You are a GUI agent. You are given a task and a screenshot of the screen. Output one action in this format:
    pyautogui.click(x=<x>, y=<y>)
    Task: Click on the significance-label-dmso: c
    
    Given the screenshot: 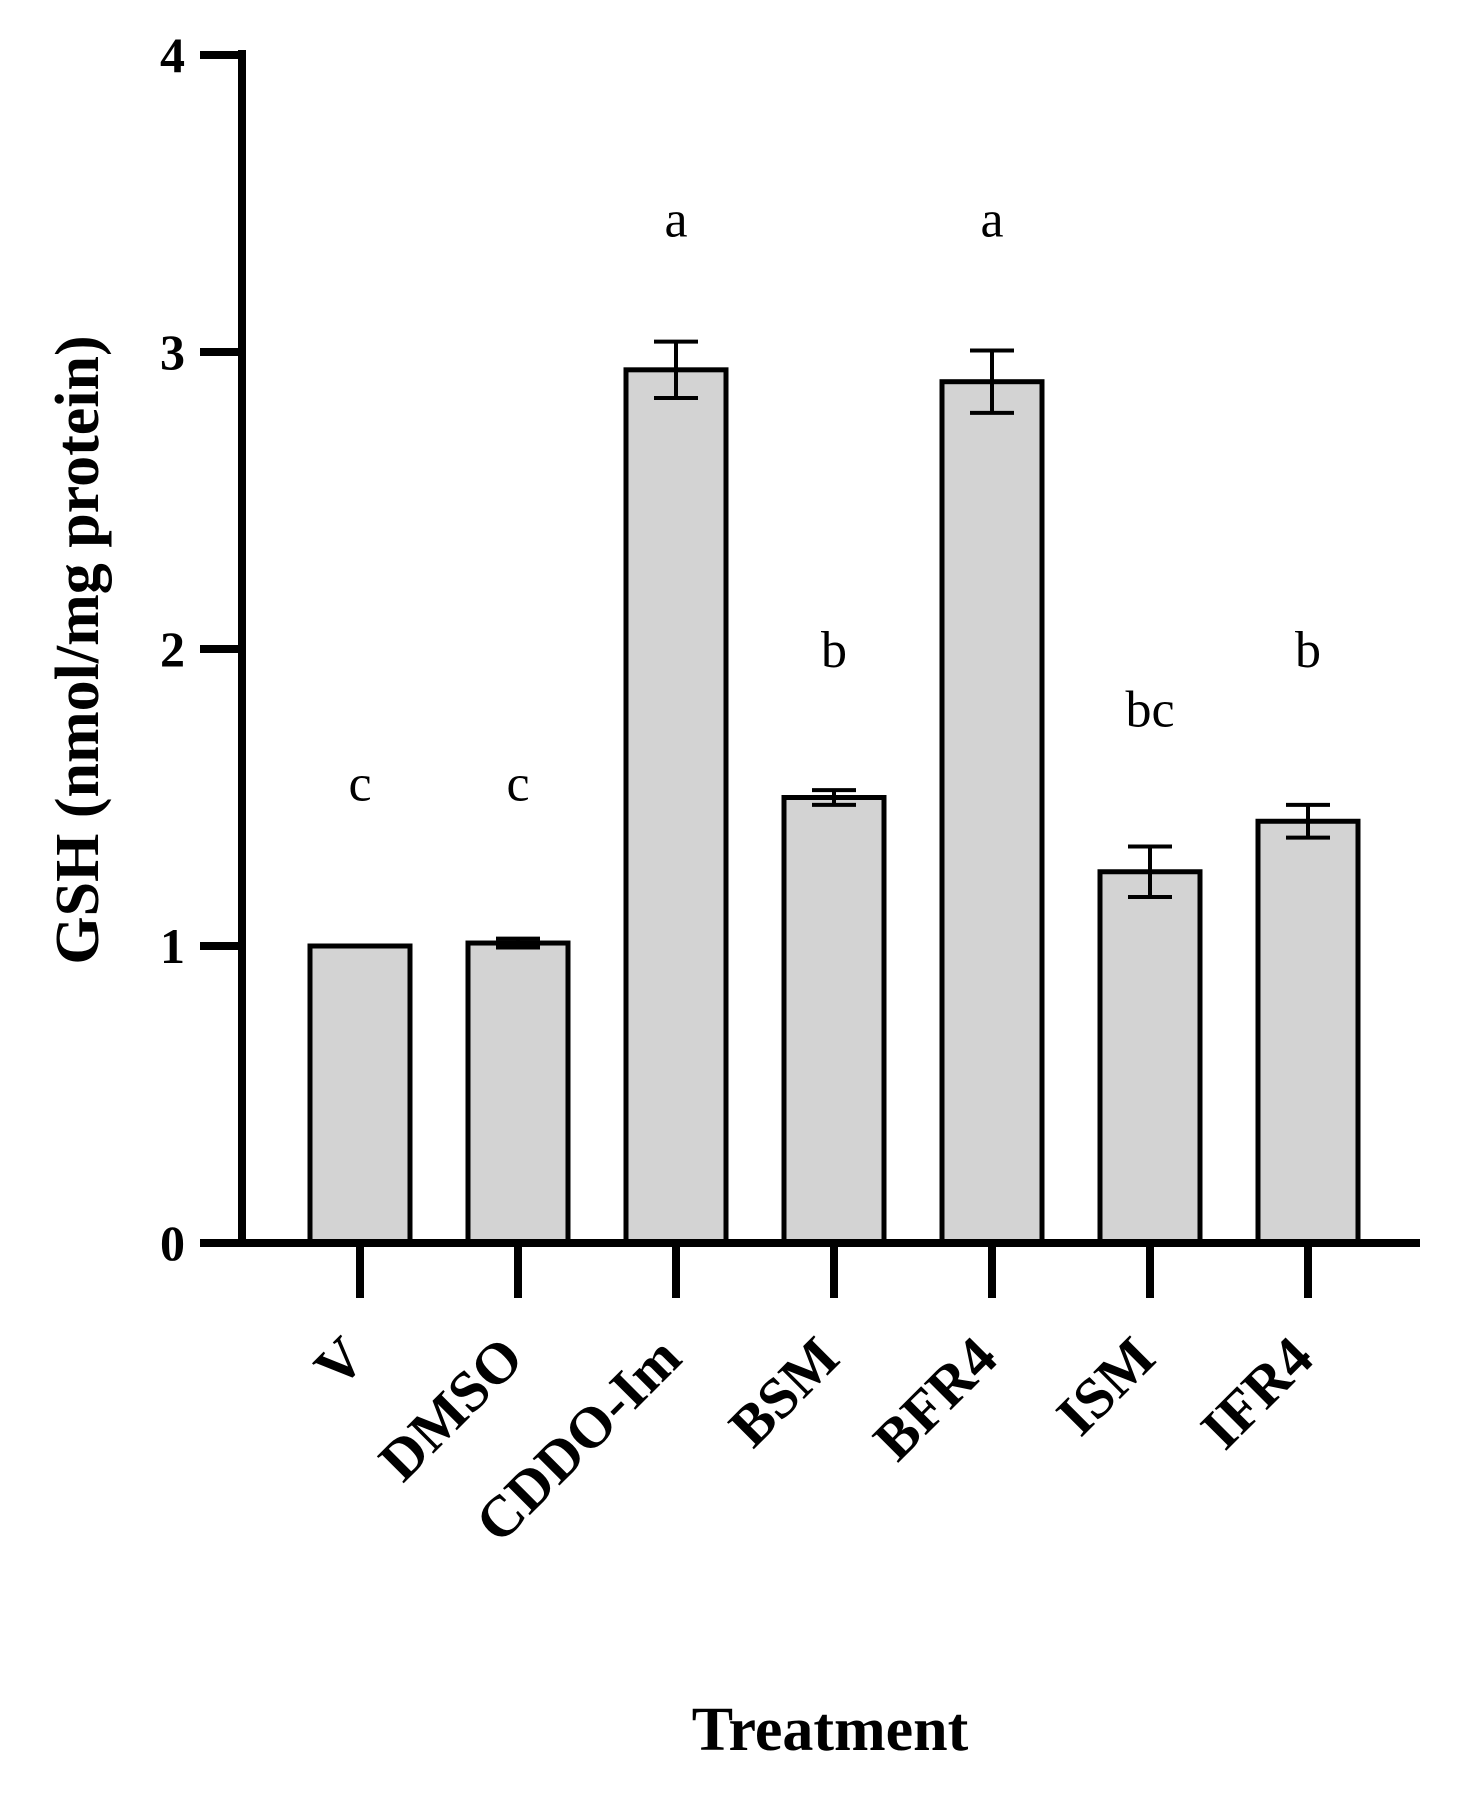 What is the action you would take?
    pyautogui.click(x=517, y=784)
    